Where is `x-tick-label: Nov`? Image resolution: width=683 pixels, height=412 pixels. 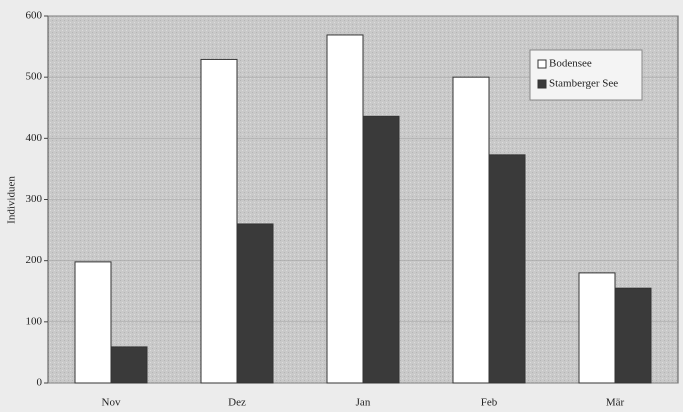 x-tick-label: Nov is located at coordinates (111, 403).